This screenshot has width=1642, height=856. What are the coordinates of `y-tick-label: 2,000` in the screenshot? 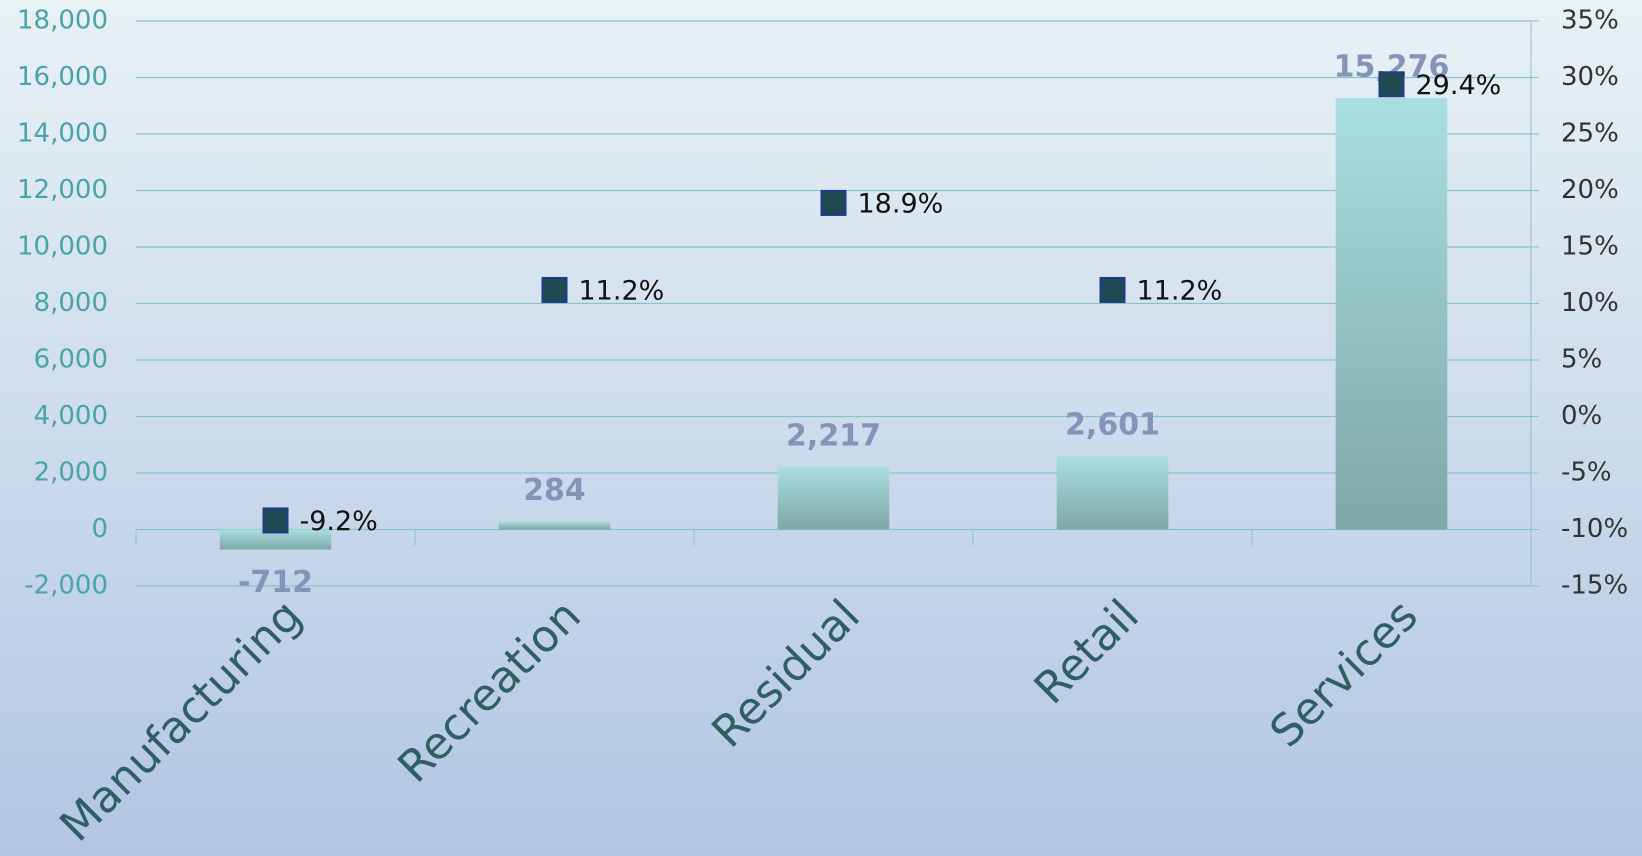 It's located at (71, 473).